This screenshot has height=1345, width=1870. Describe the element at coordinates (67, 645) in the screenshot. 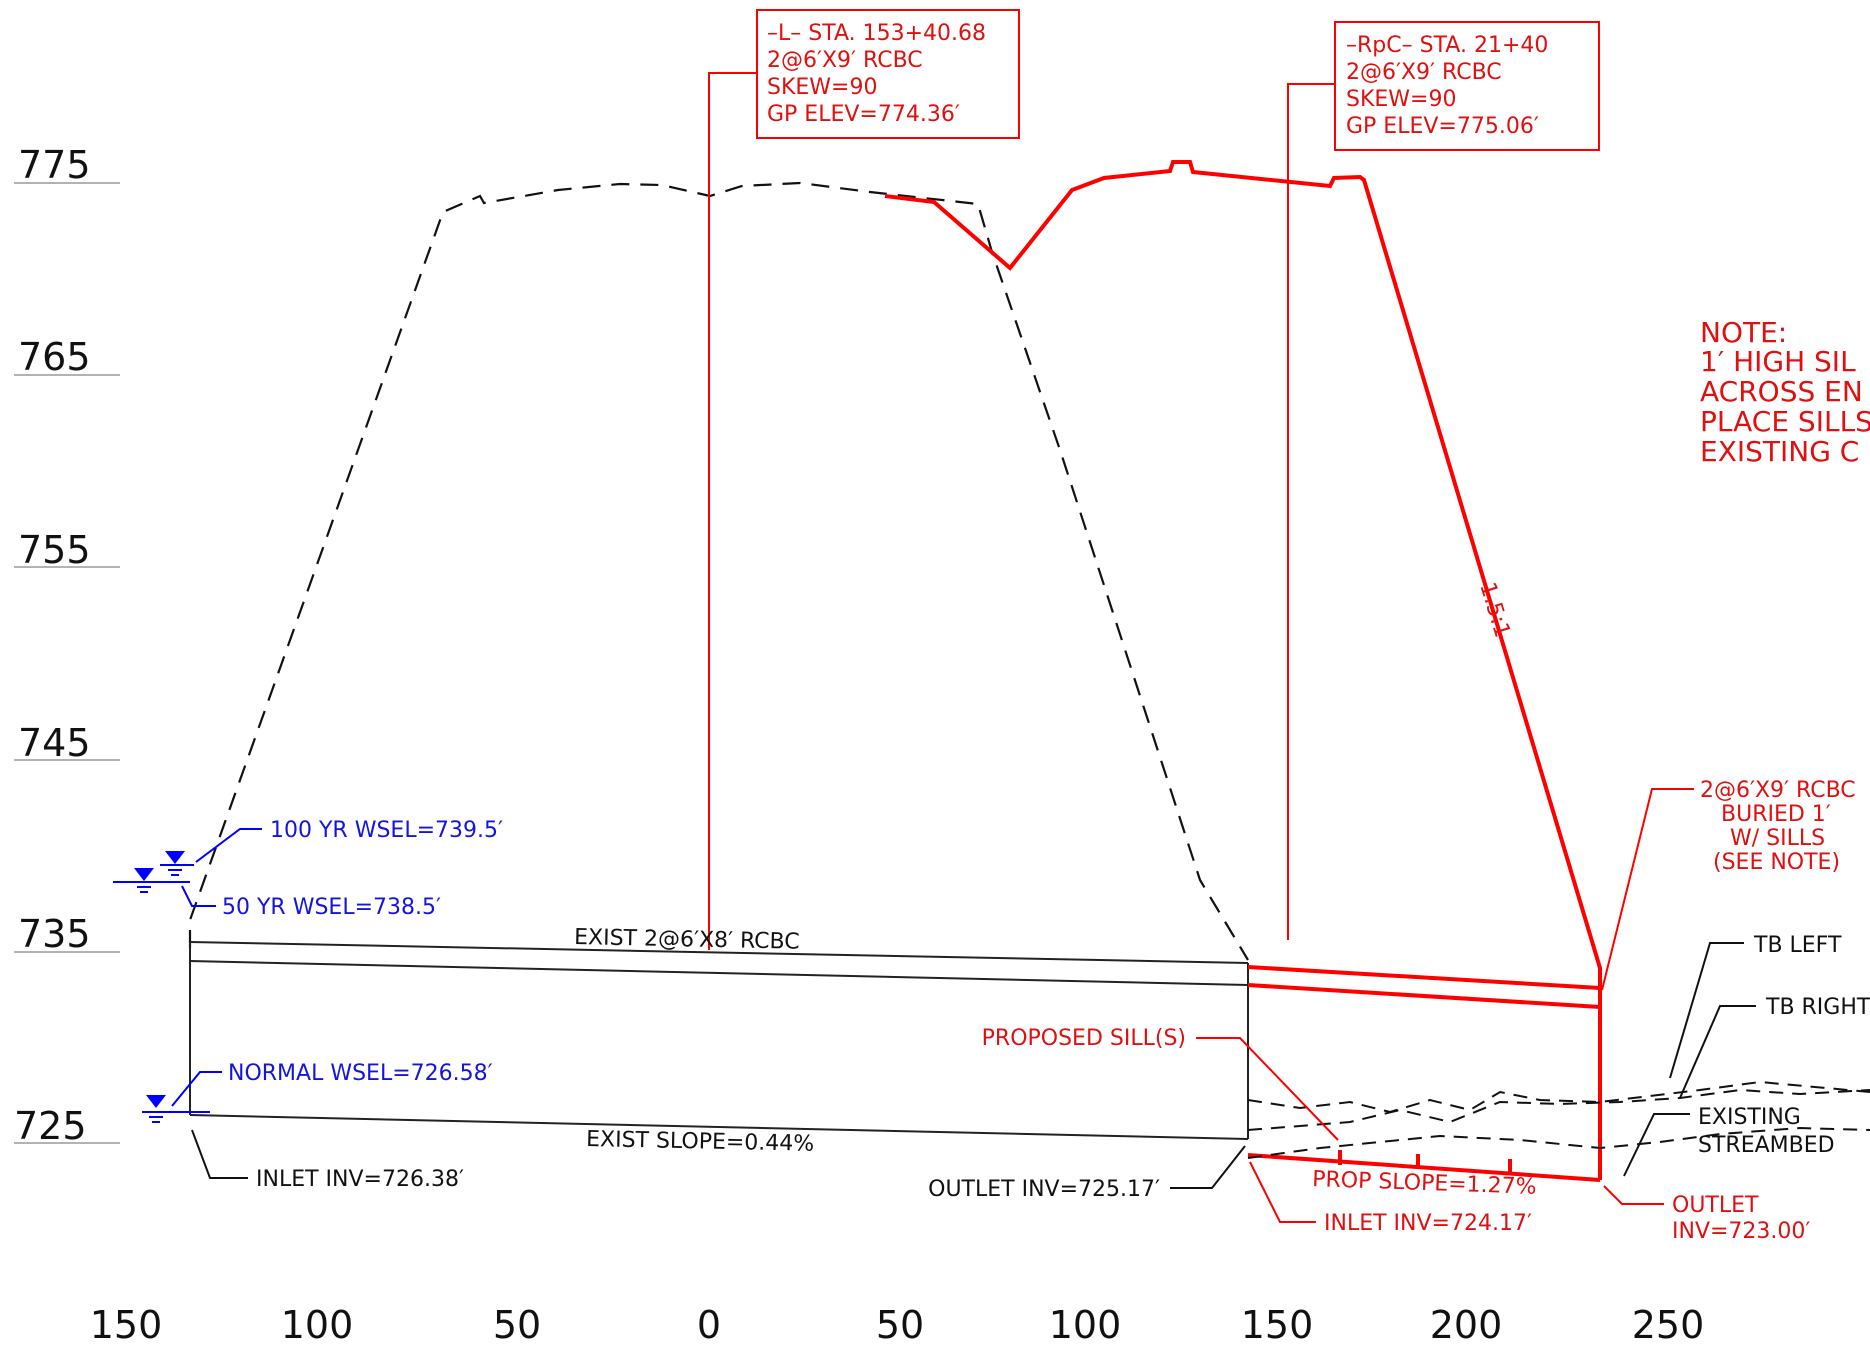

I see `elevation-axis: 775 765 755 745 735 725` at that location.